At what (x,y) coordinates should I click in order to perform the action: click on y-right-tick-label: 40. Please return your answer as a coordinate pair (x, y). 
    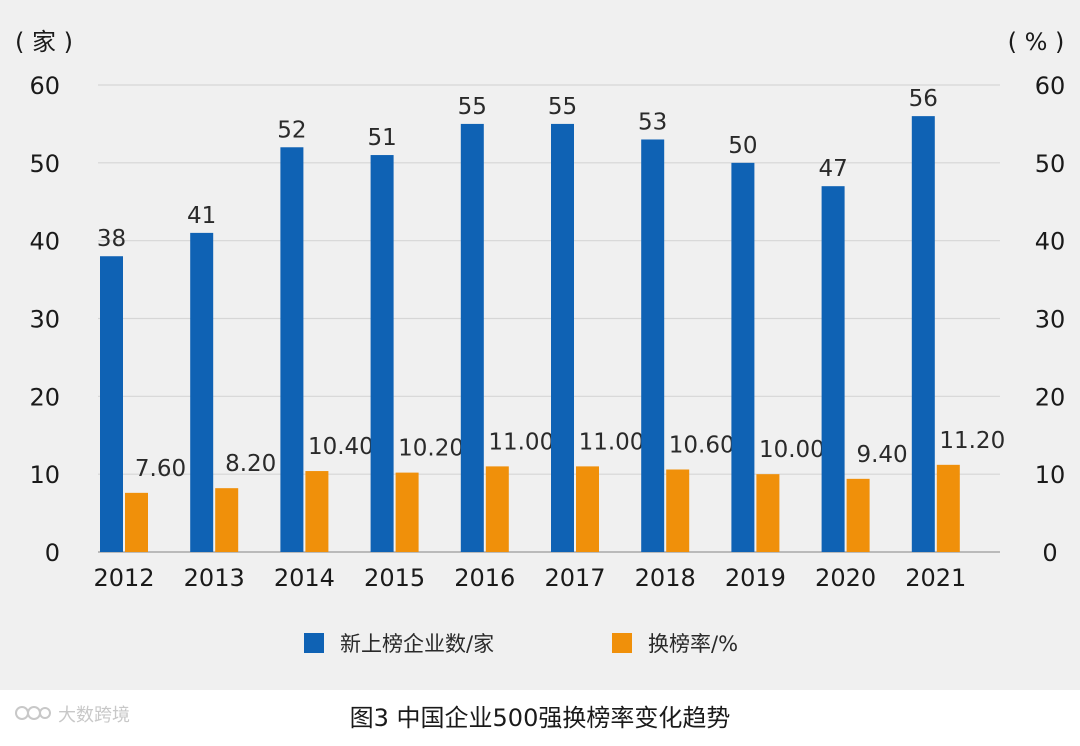
    Looking at the image, I should click on (1050, 242).